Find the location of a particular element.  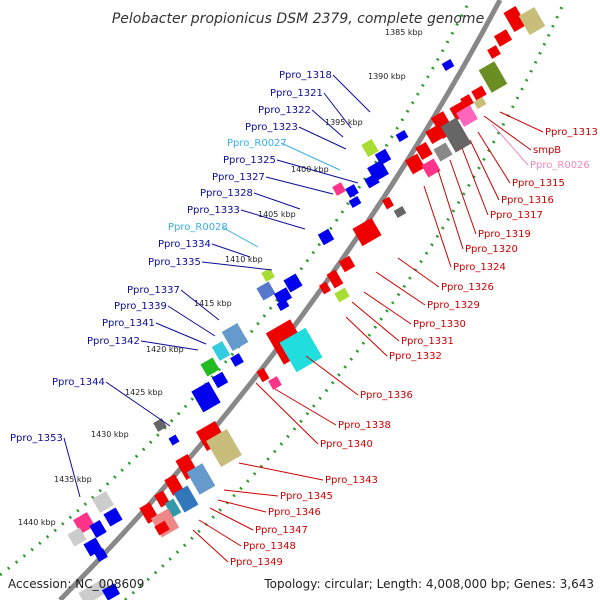

left-gene-label: Ppro_1337 is located at coordinates (153, 290).